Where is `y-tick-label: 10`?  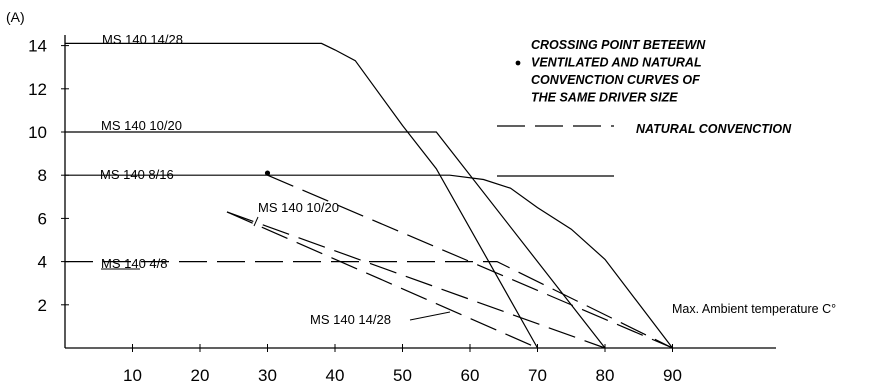 y-tick-label: 10 is located at coordinates (37, 132).